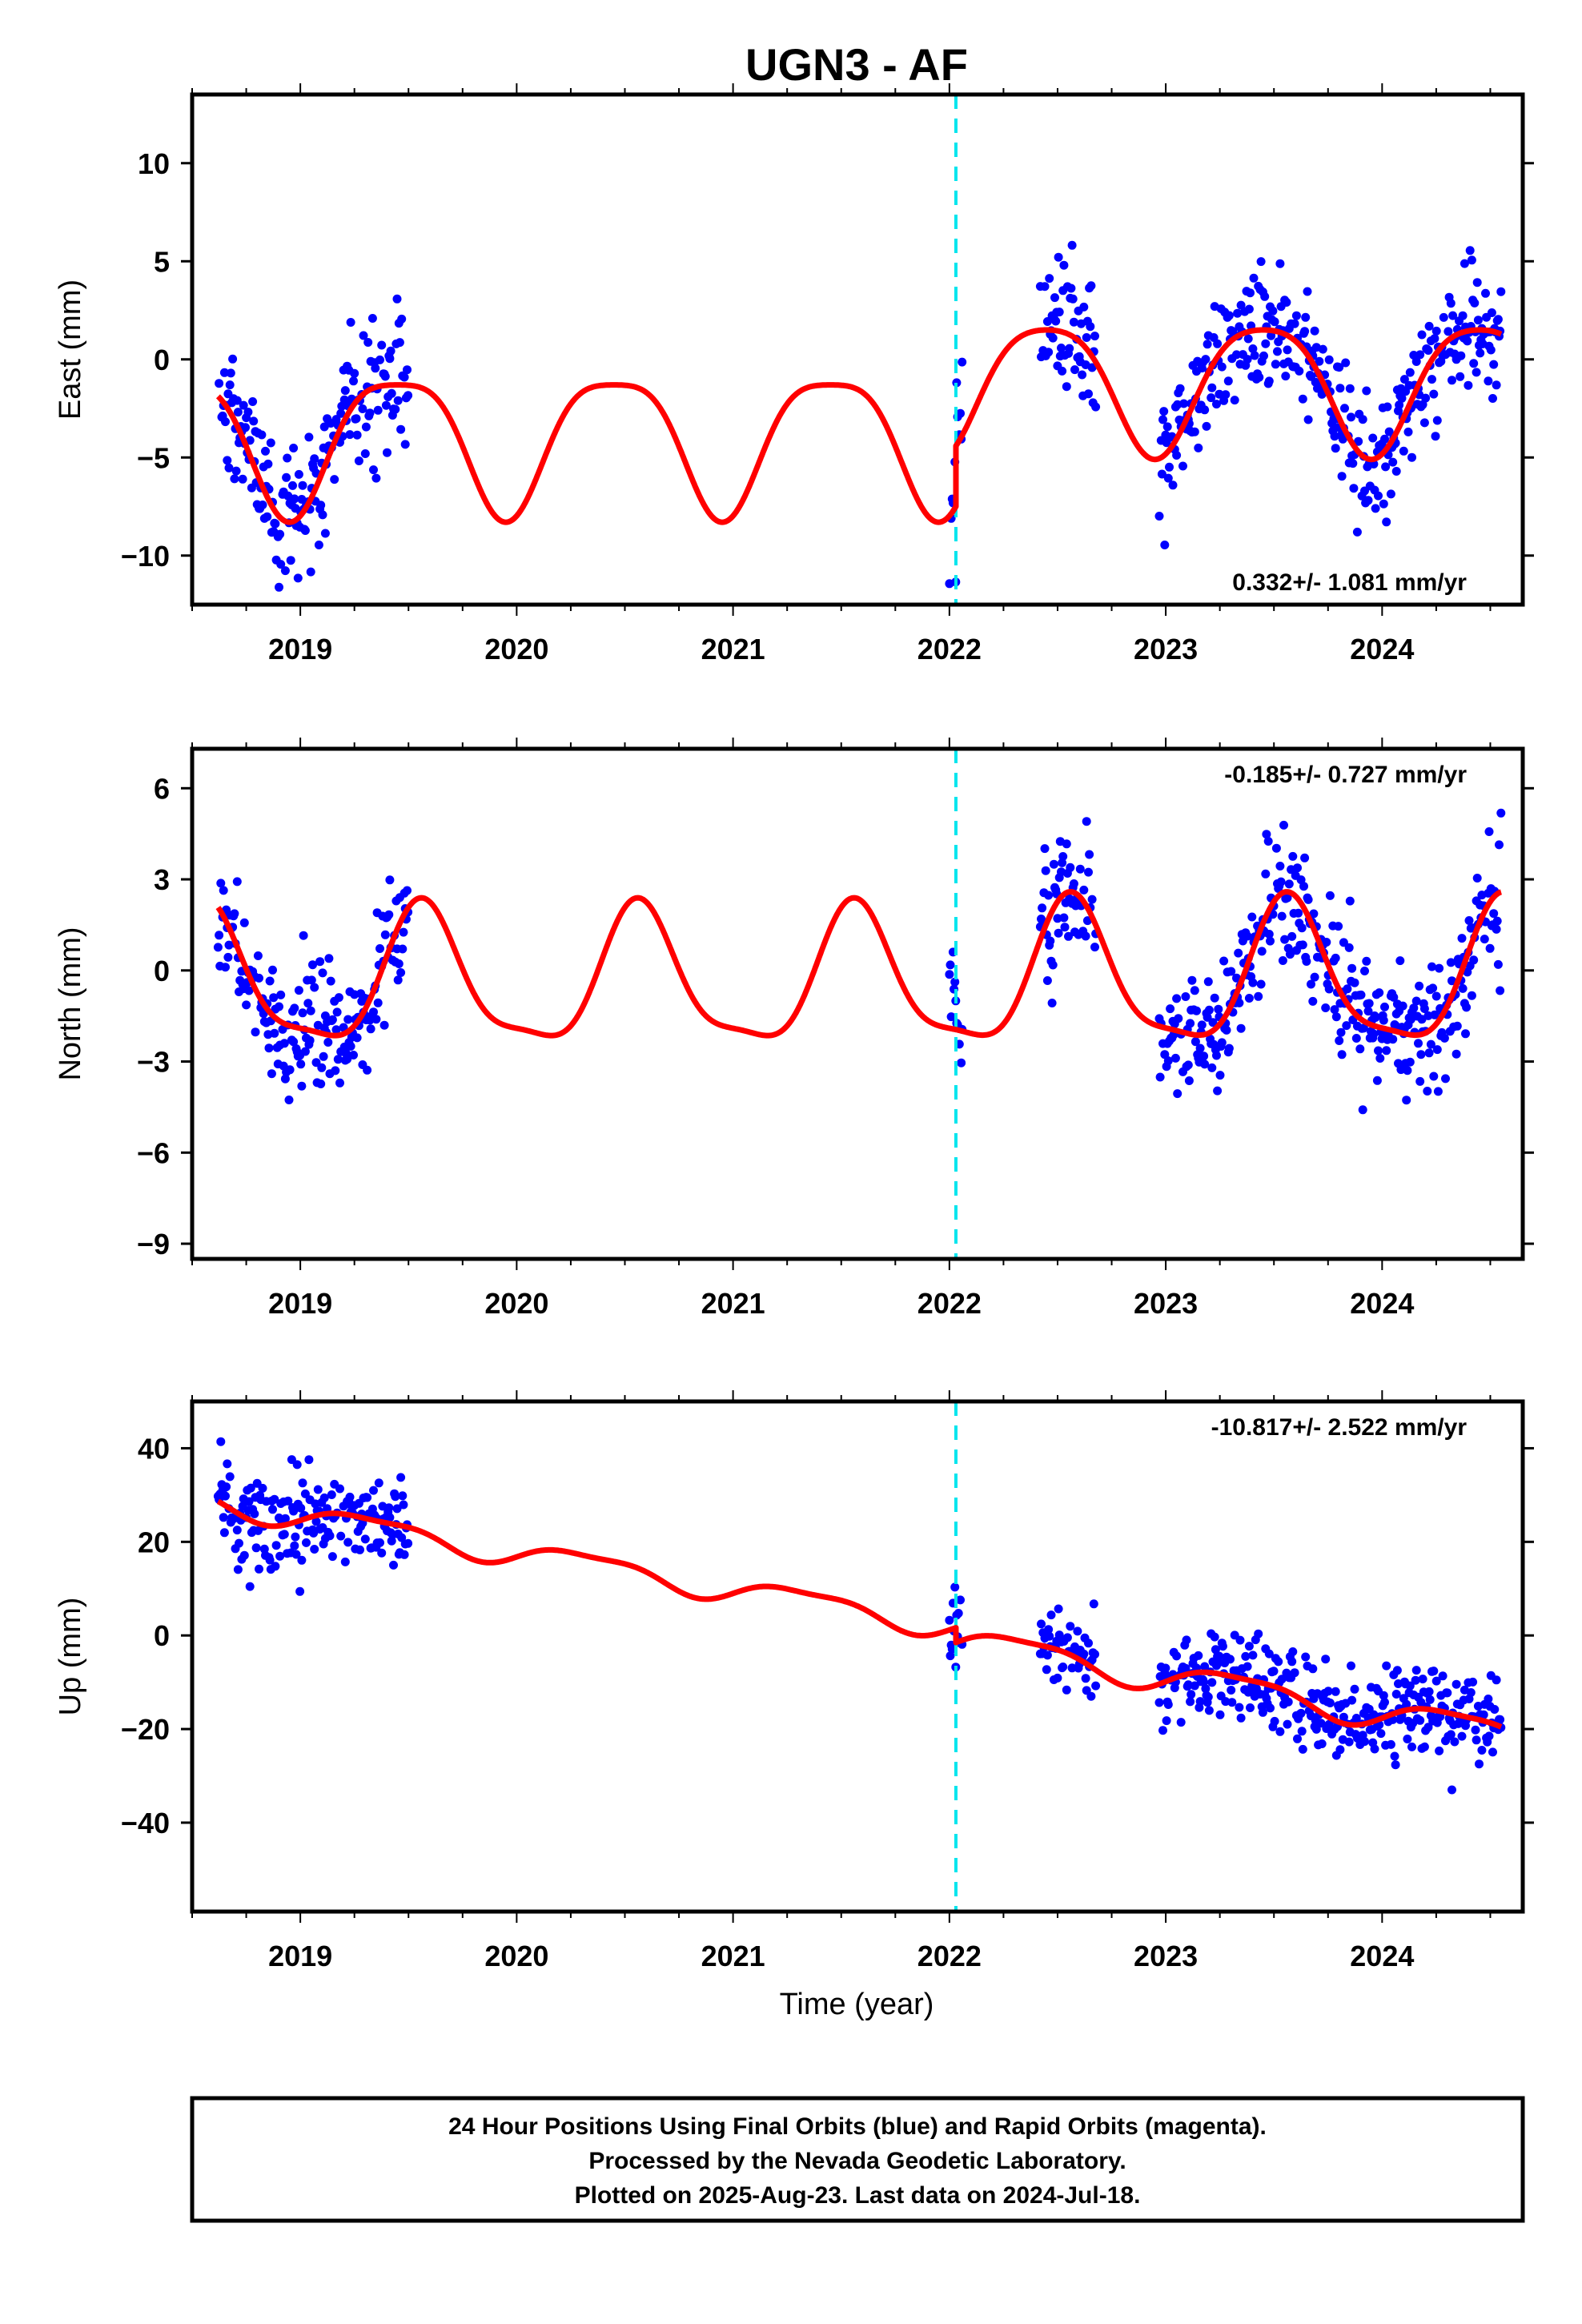  I want to click on east-x-tick-label: 2024, so click(1382, 649).